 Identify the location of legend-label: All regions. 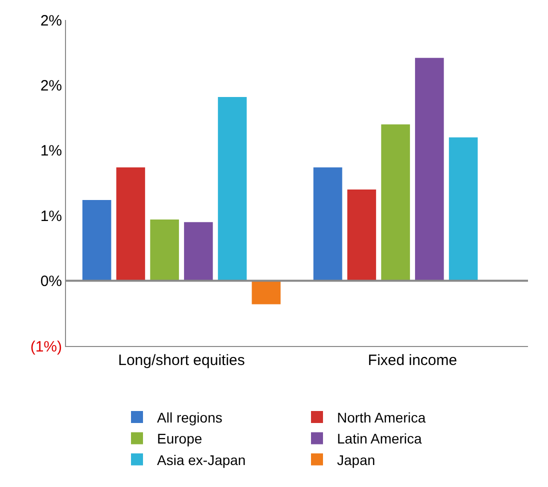
(189, 417).